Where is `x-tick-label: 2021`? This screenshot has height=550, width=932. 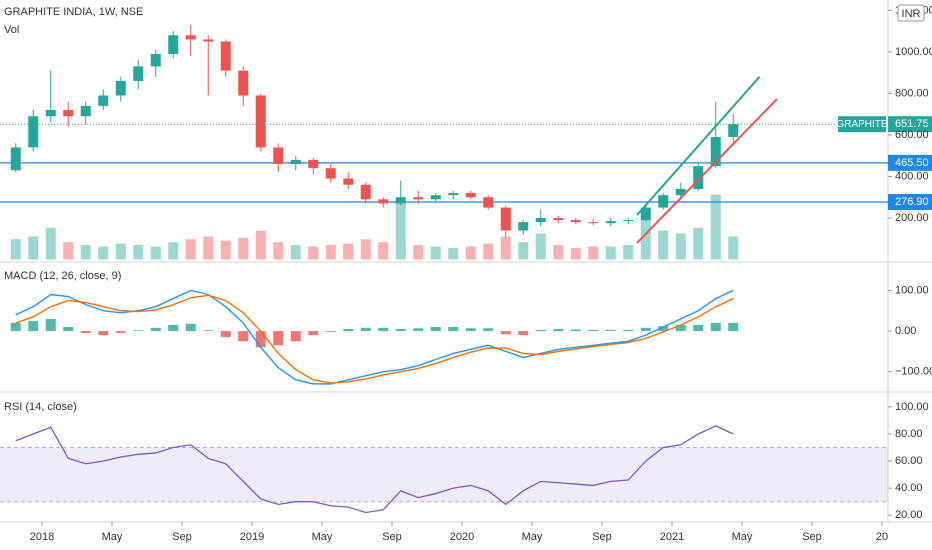
x-tick-label: 2021 is located at coordinates (672, 537).